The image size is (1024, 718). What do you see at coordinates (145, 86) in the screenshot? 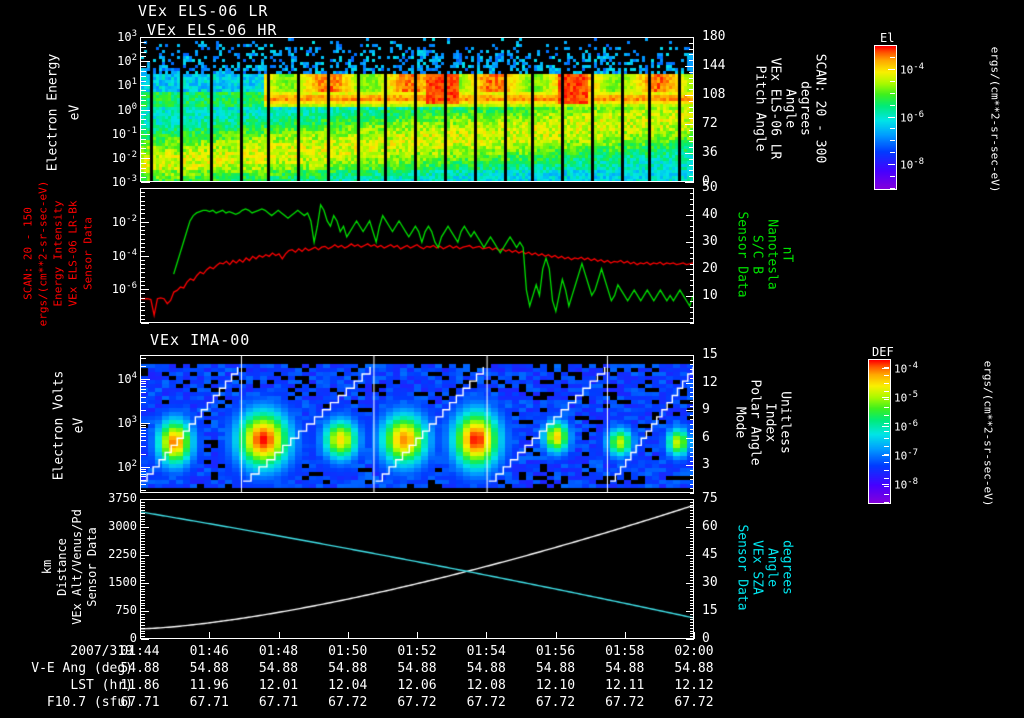
I see `panel1-left-major-tick` at bounding box center [145, 86].